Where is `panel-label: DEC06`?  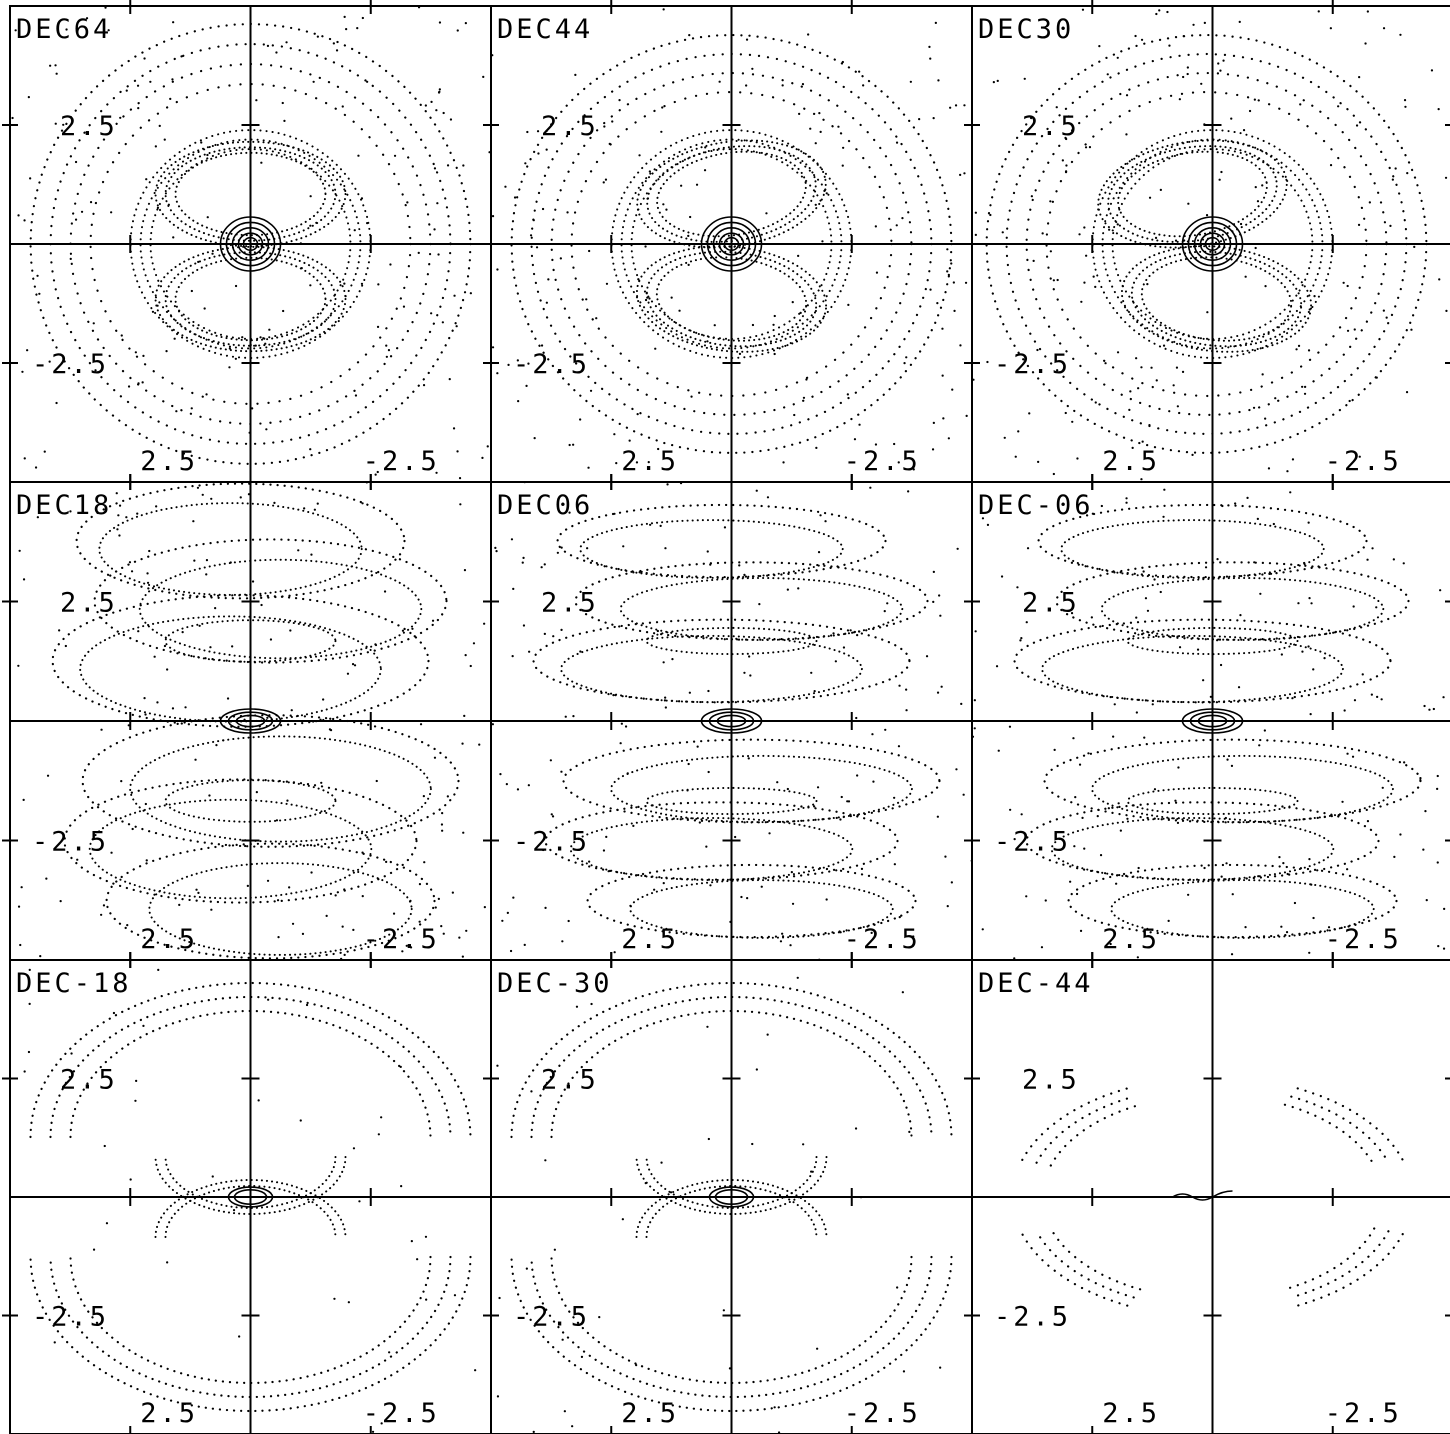
panel-label: DEC06 is located at coordinates (545, 505).